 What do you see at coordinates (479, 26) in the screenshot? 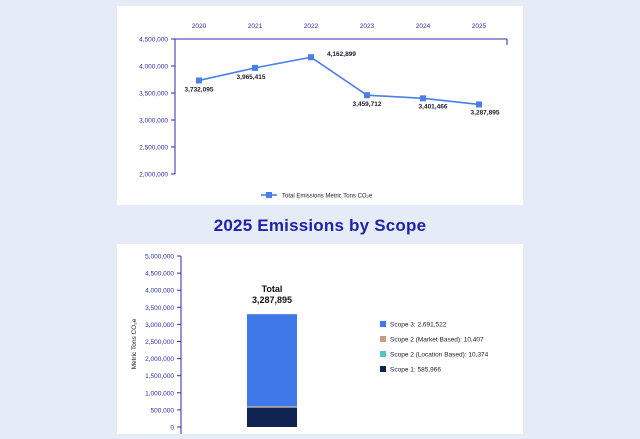
I see `x-tick-label: 2025` at bounding box center [479, 26].